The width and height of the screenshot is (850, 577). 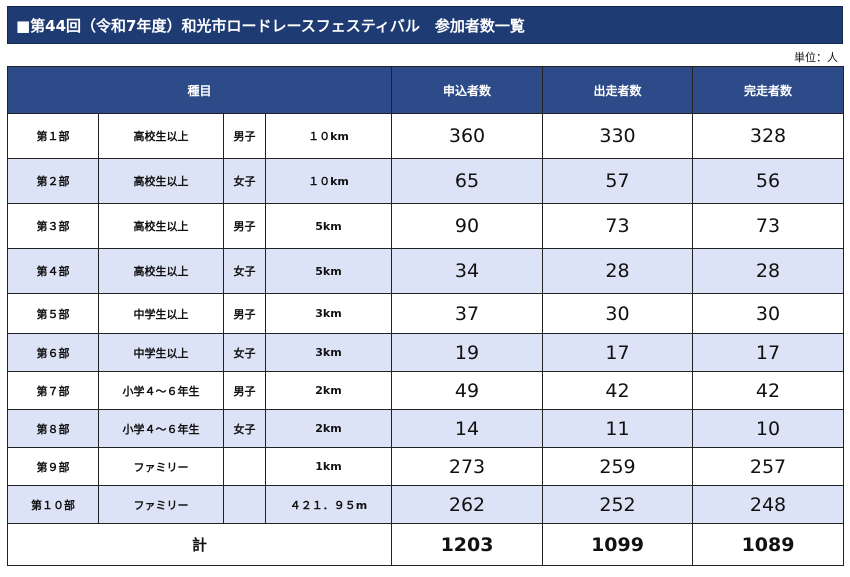 What do you see at coordinates (328, 466) in the screenshot?
I see `distance-cell: 1km` at bounding box center [328, 466].